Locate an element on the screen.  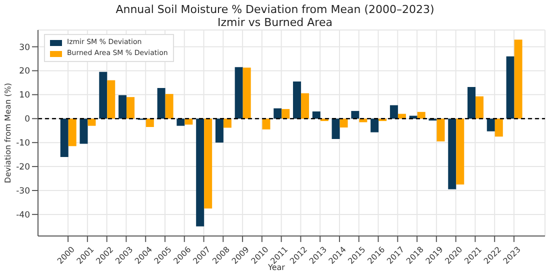
y-tick-label: 0 is located at coordinates (27, 119).